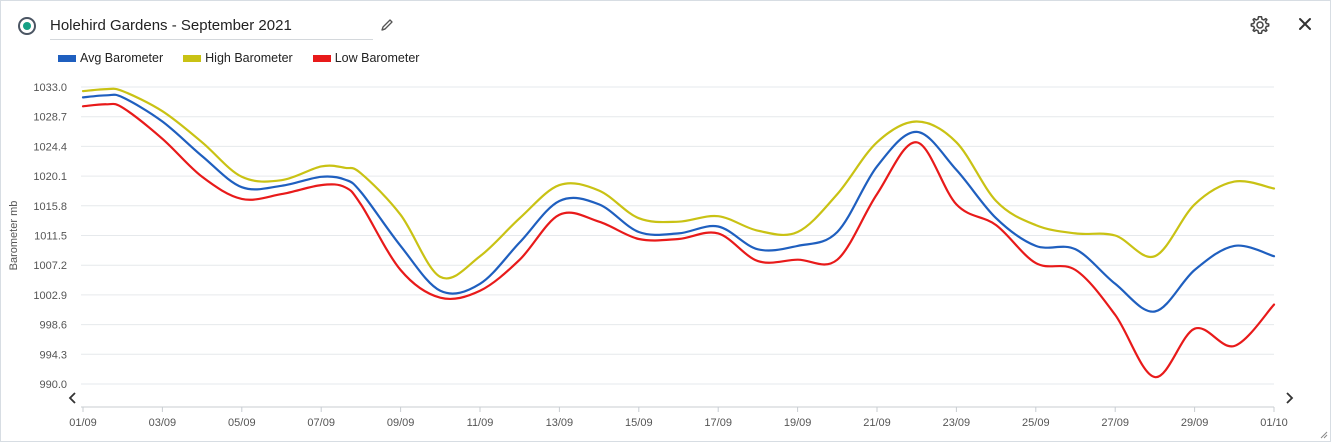  Describe the element at coordinates (1115, 423) in the screenshot. I see `x-tick-label: 27/09` at that location.